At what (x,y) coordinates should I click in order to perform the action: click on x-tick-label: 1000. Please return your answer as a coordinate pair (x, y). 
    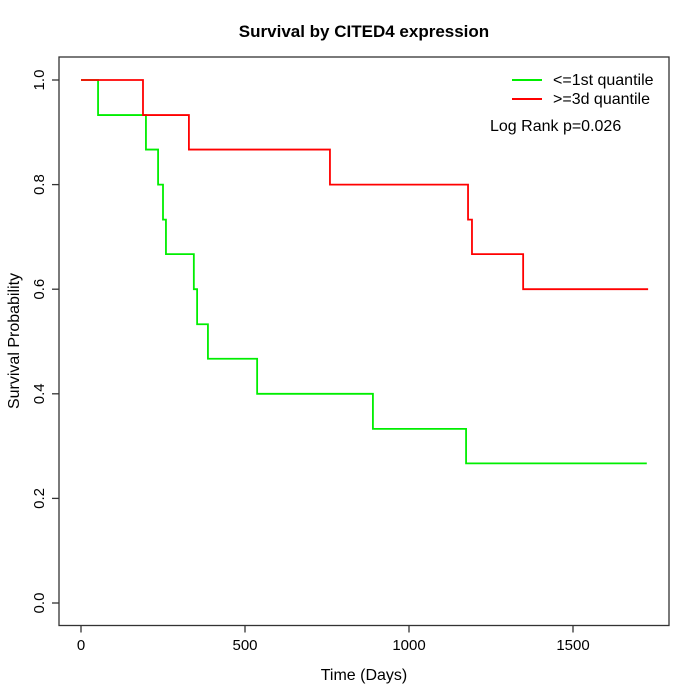
    Looking at the image, I should click on (408, 645).